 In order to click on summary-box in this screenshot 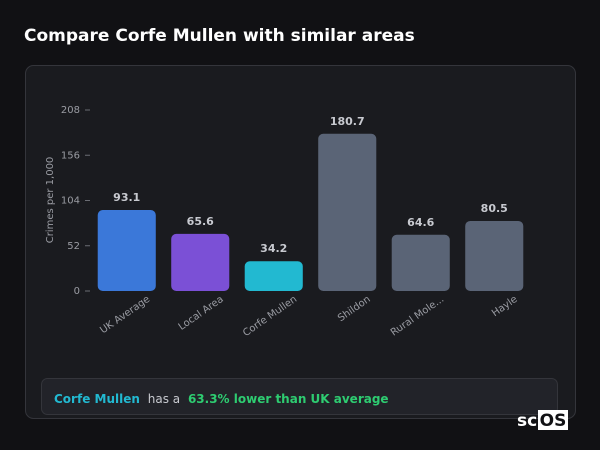, I will do `click(299, 396)`.